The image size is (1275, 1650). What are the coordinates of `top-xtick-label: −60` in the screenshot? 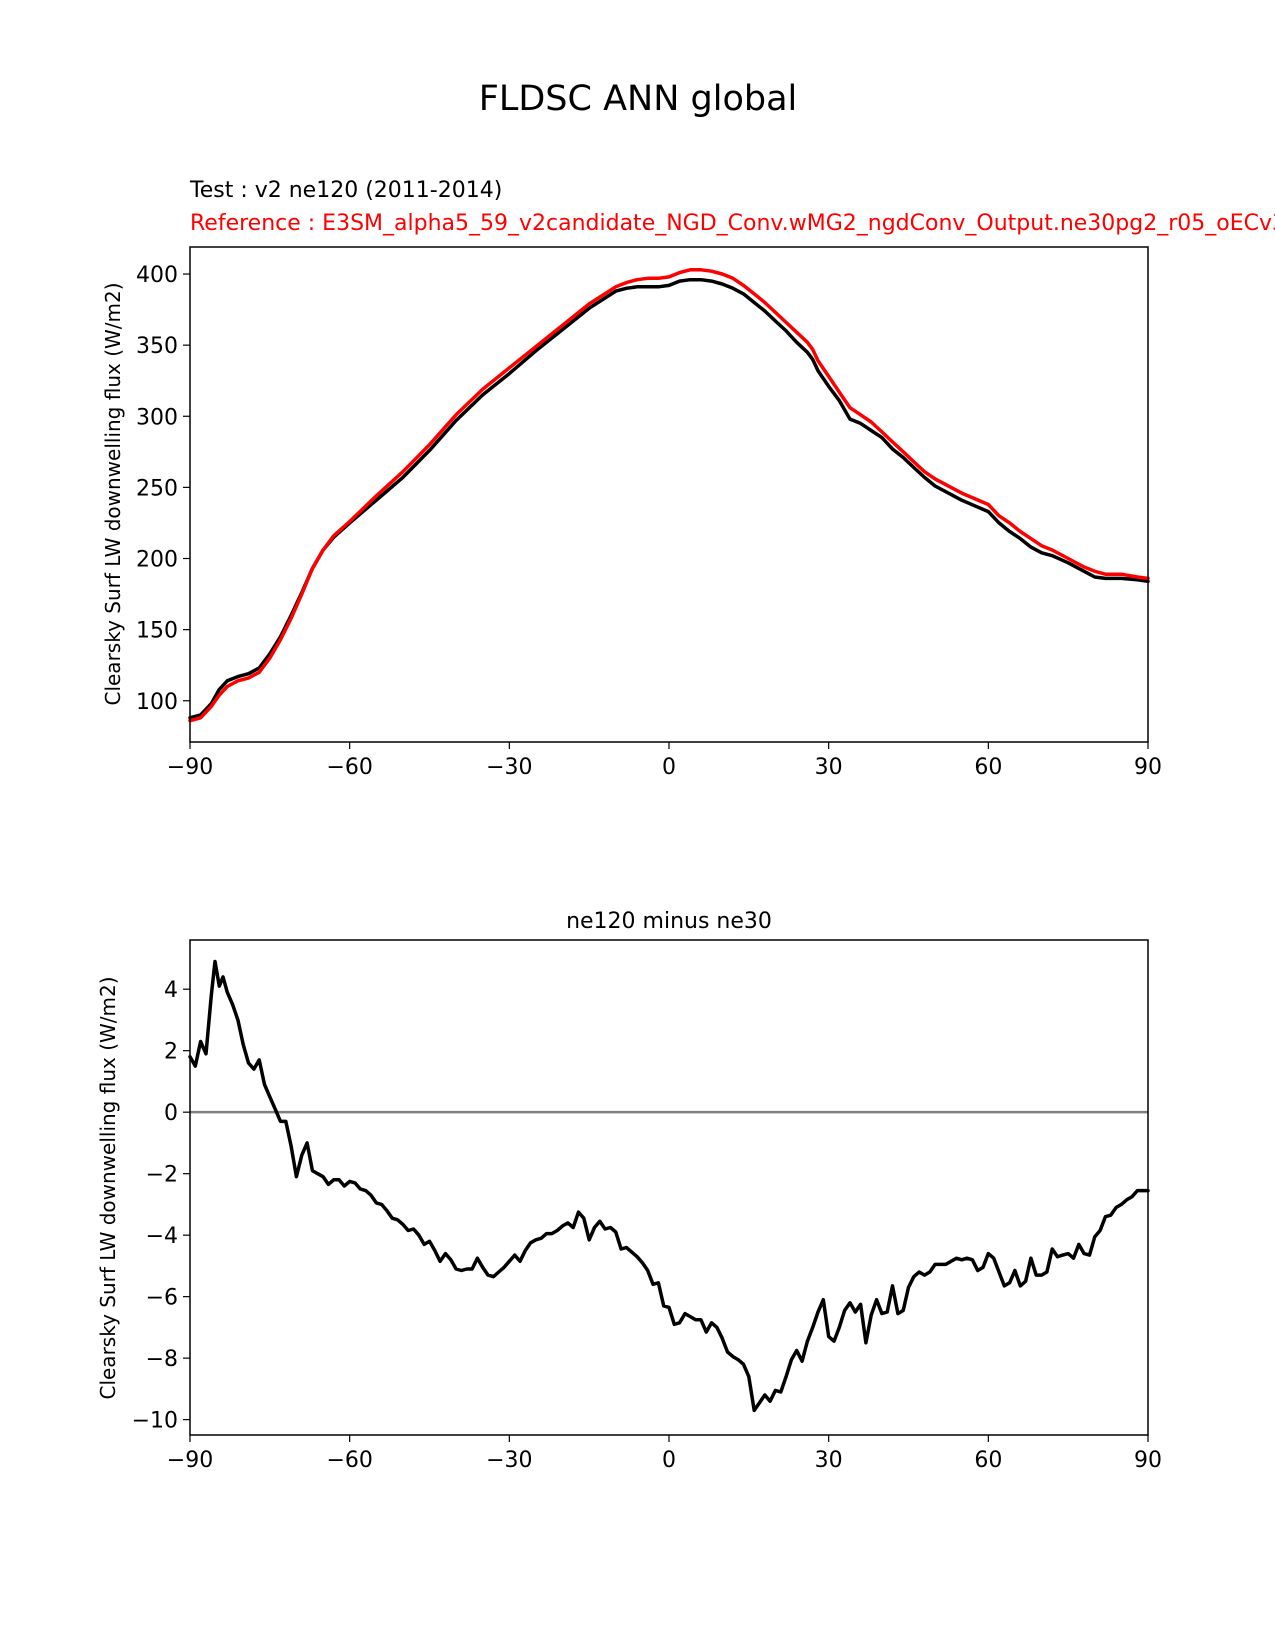 It's located at (349, 767).